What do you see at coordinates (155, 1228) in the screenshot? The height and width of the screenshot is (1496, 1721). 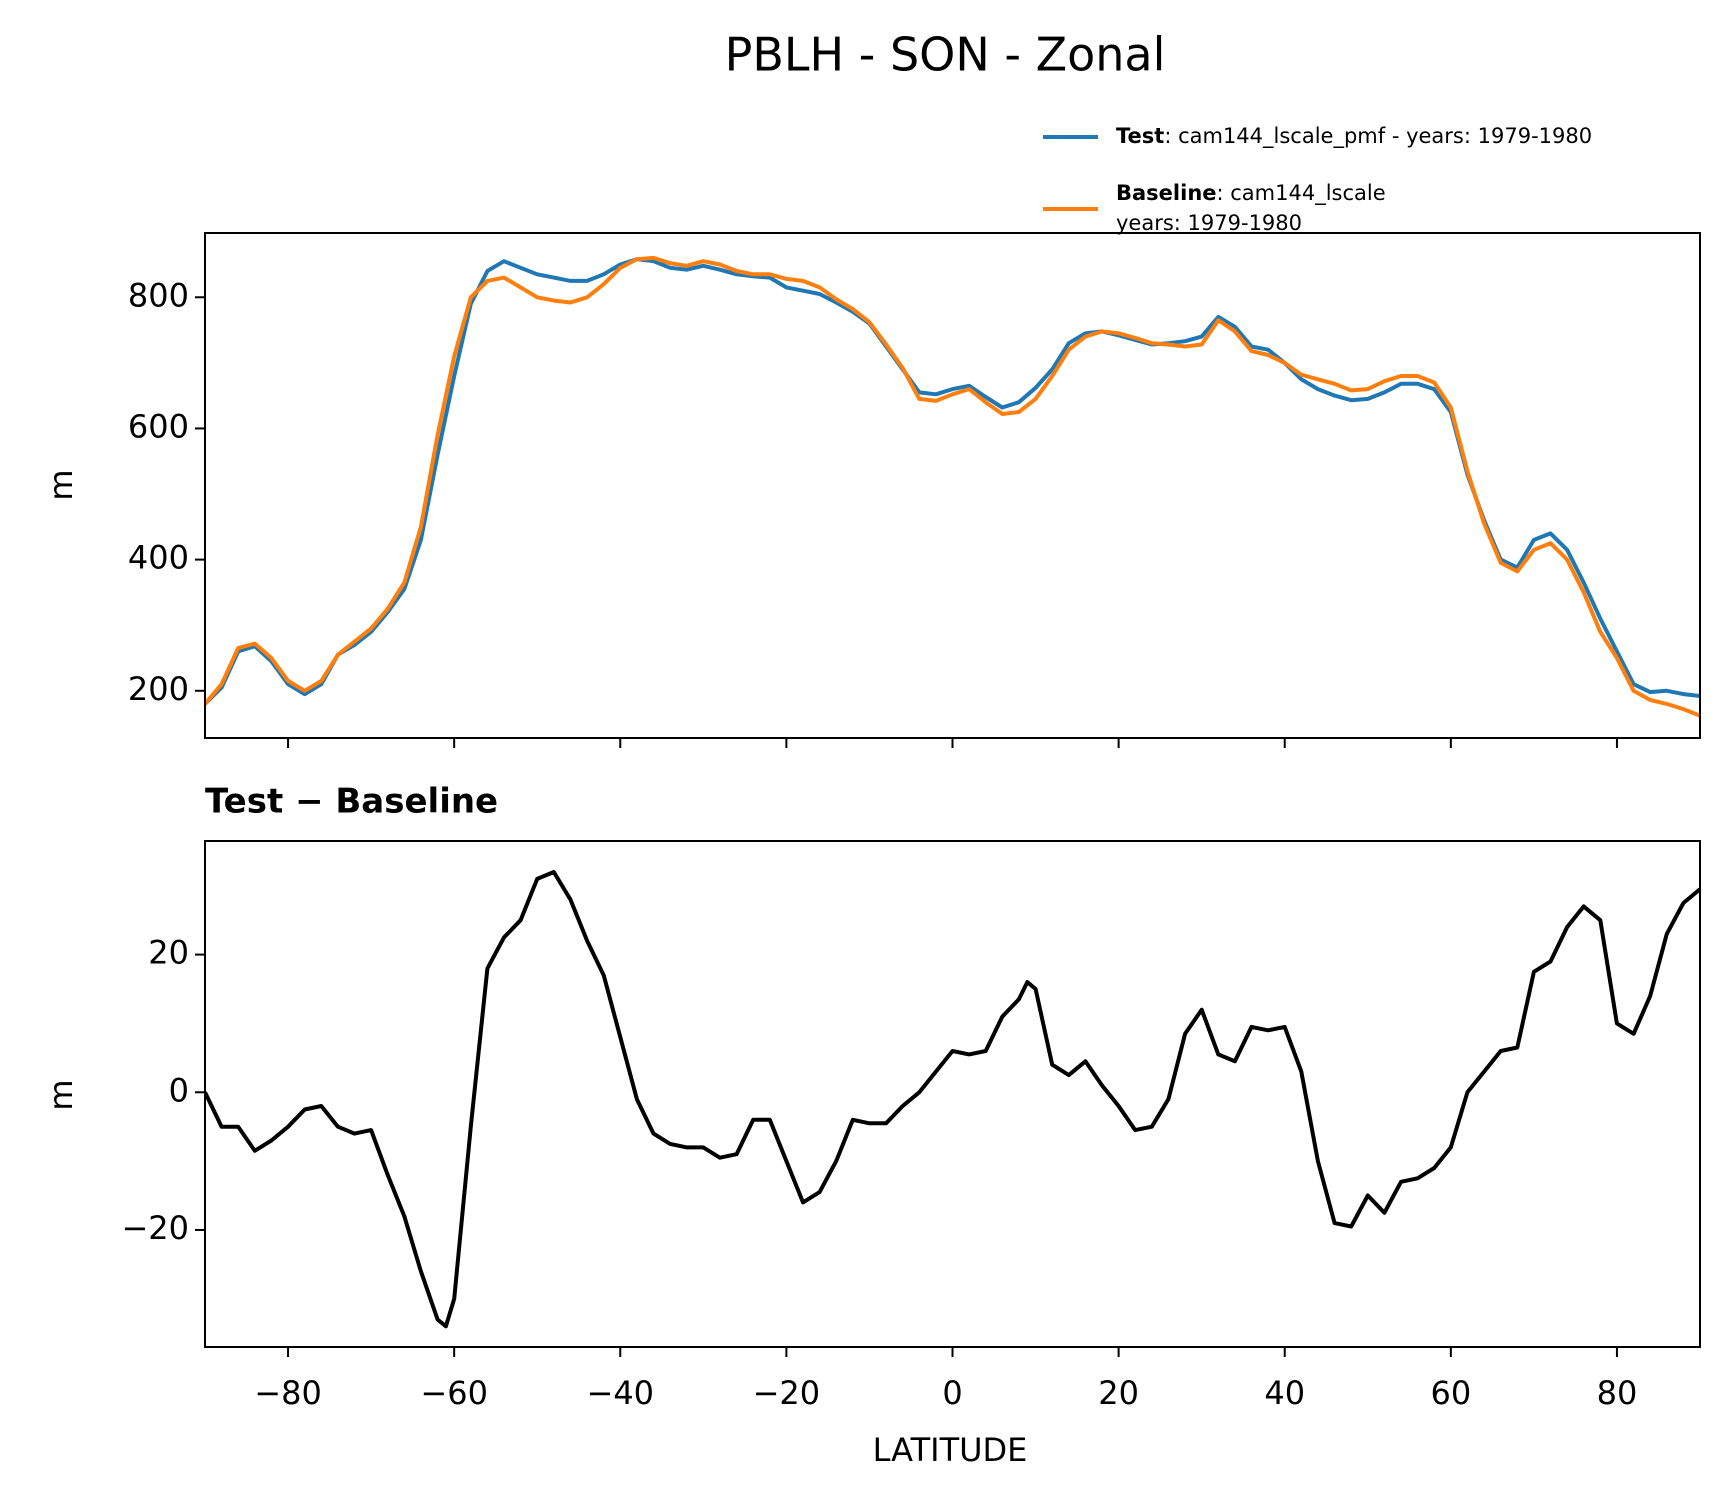 I see `y-tick-label: −20` at bounding box center [155, 1228].